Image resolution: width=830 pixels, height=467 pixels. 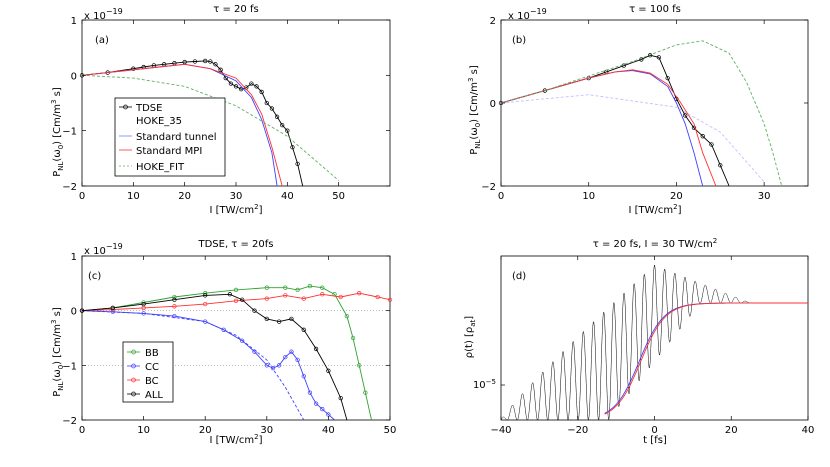 I want to click on panel-d-title: τ = 20 fs, I = 30 TW/cm2, so click(x=655, y=243).